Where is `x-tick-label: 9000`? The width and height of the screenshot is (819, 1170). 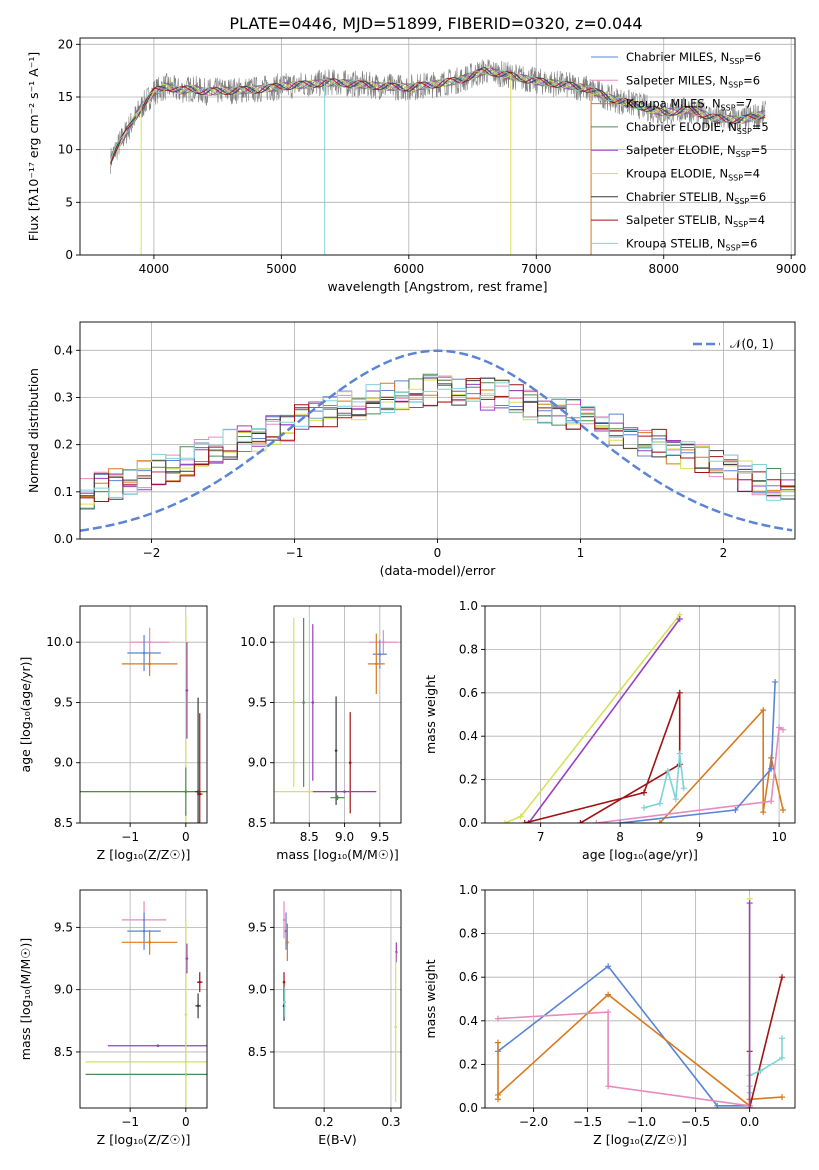
x-tick-label: 9000 is located at coordinates (791, 269).